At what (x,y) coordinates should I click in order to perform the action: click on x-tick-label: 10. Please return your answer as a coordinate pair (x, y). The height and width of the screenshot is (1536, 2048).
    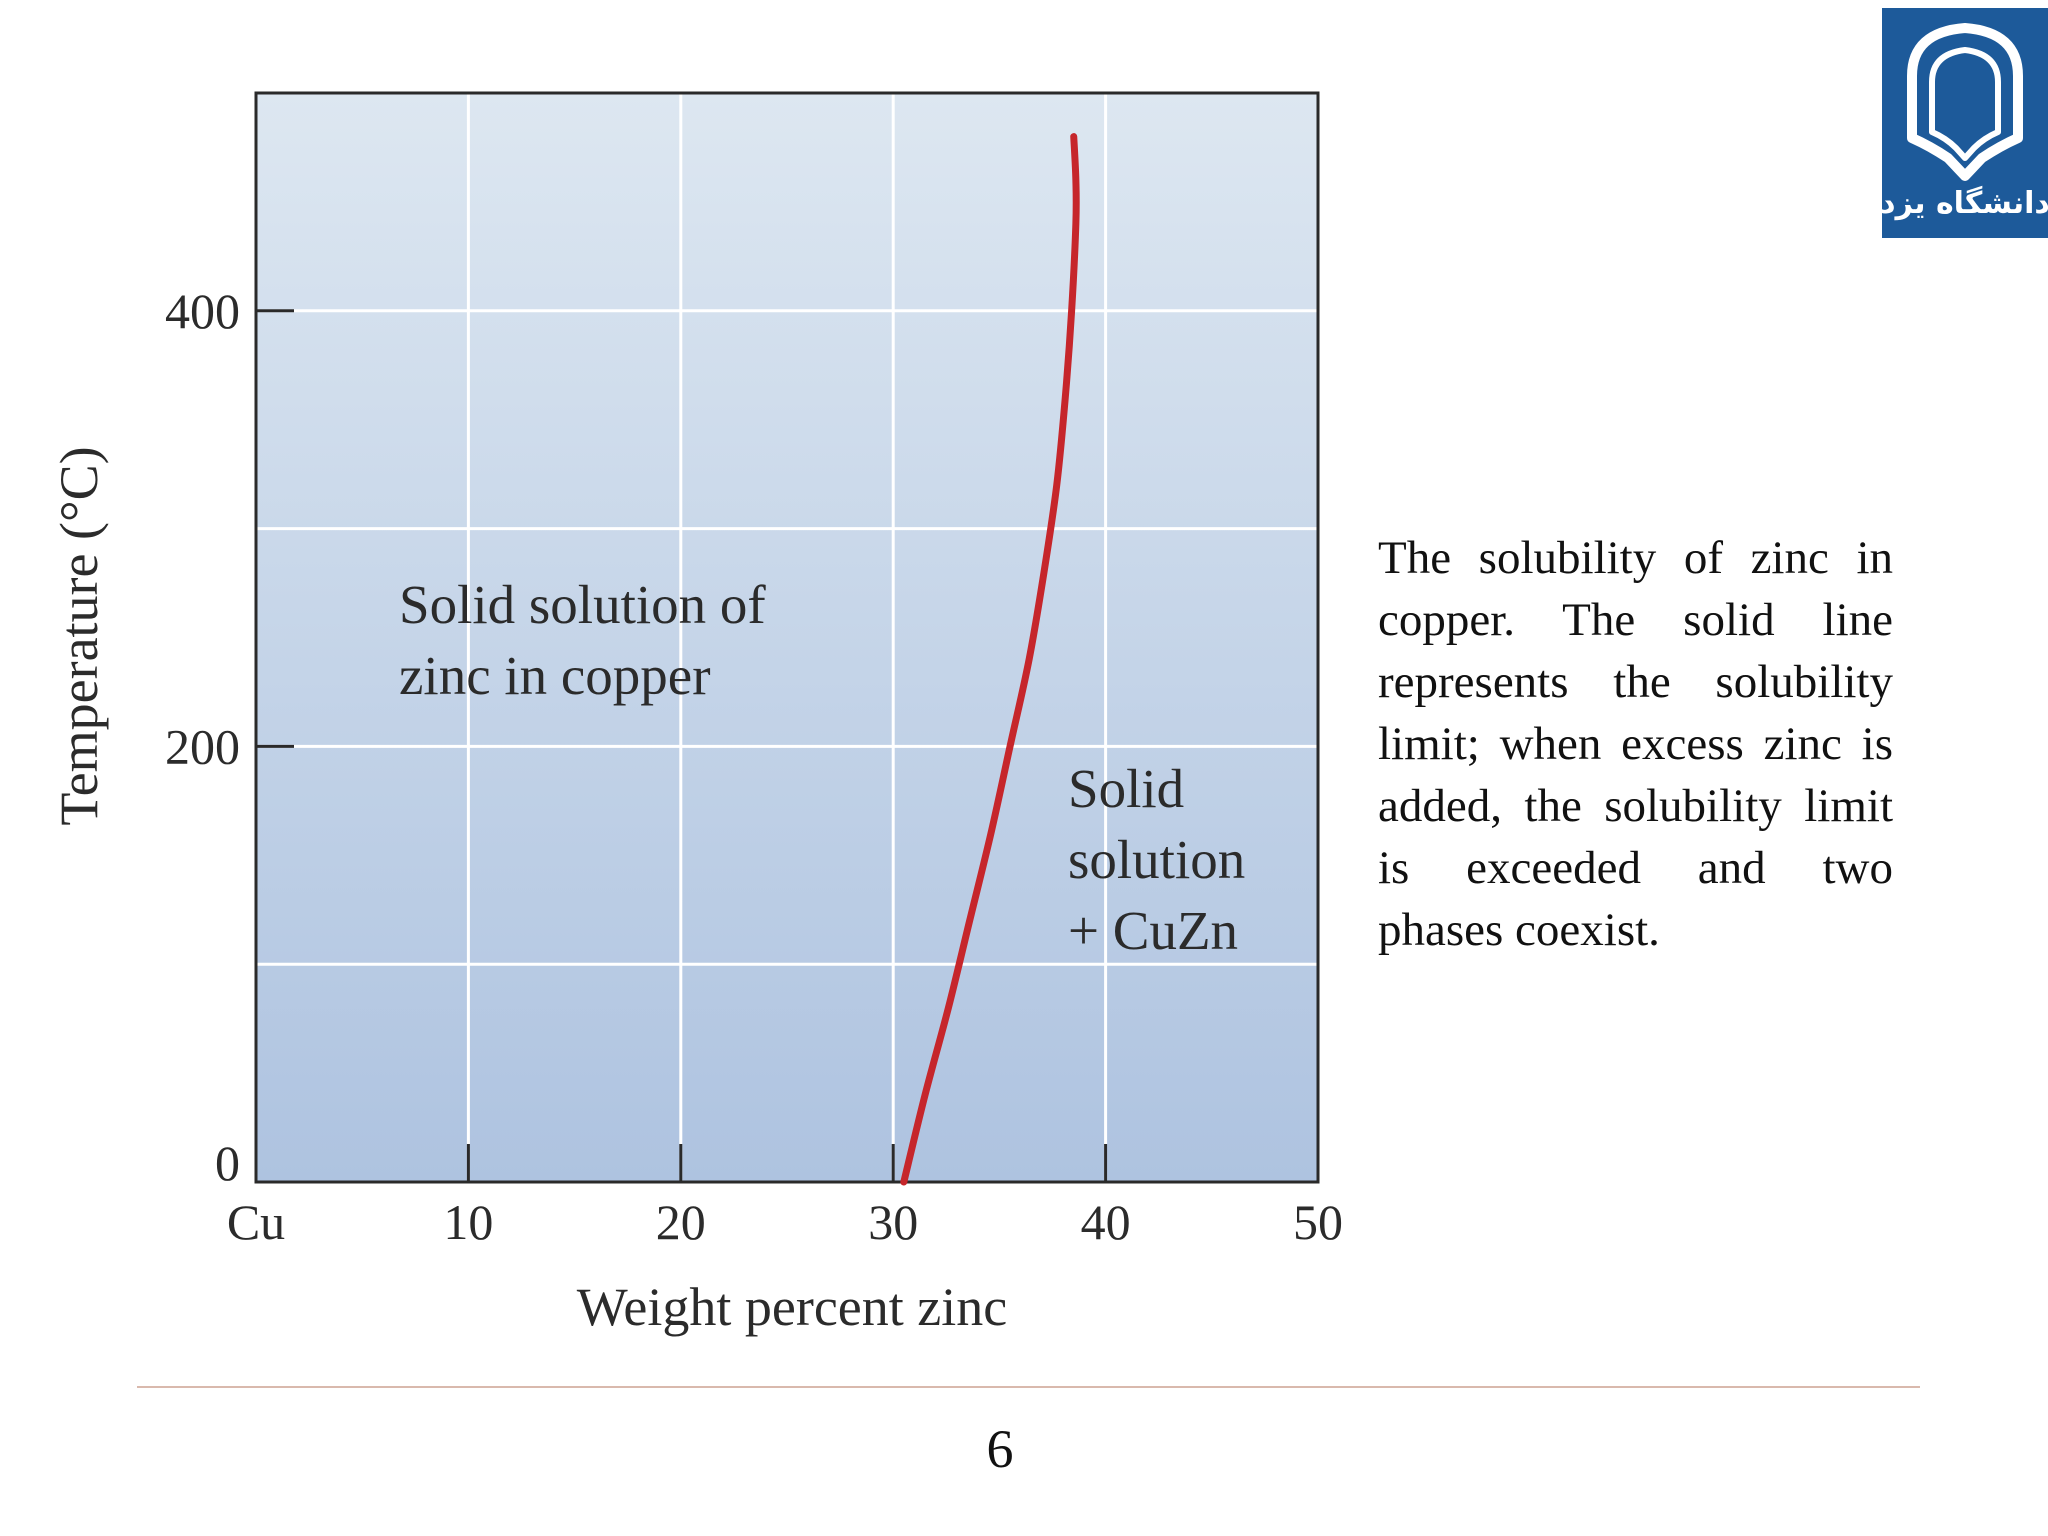
    Looking at the image, I should click on (468, 1222).